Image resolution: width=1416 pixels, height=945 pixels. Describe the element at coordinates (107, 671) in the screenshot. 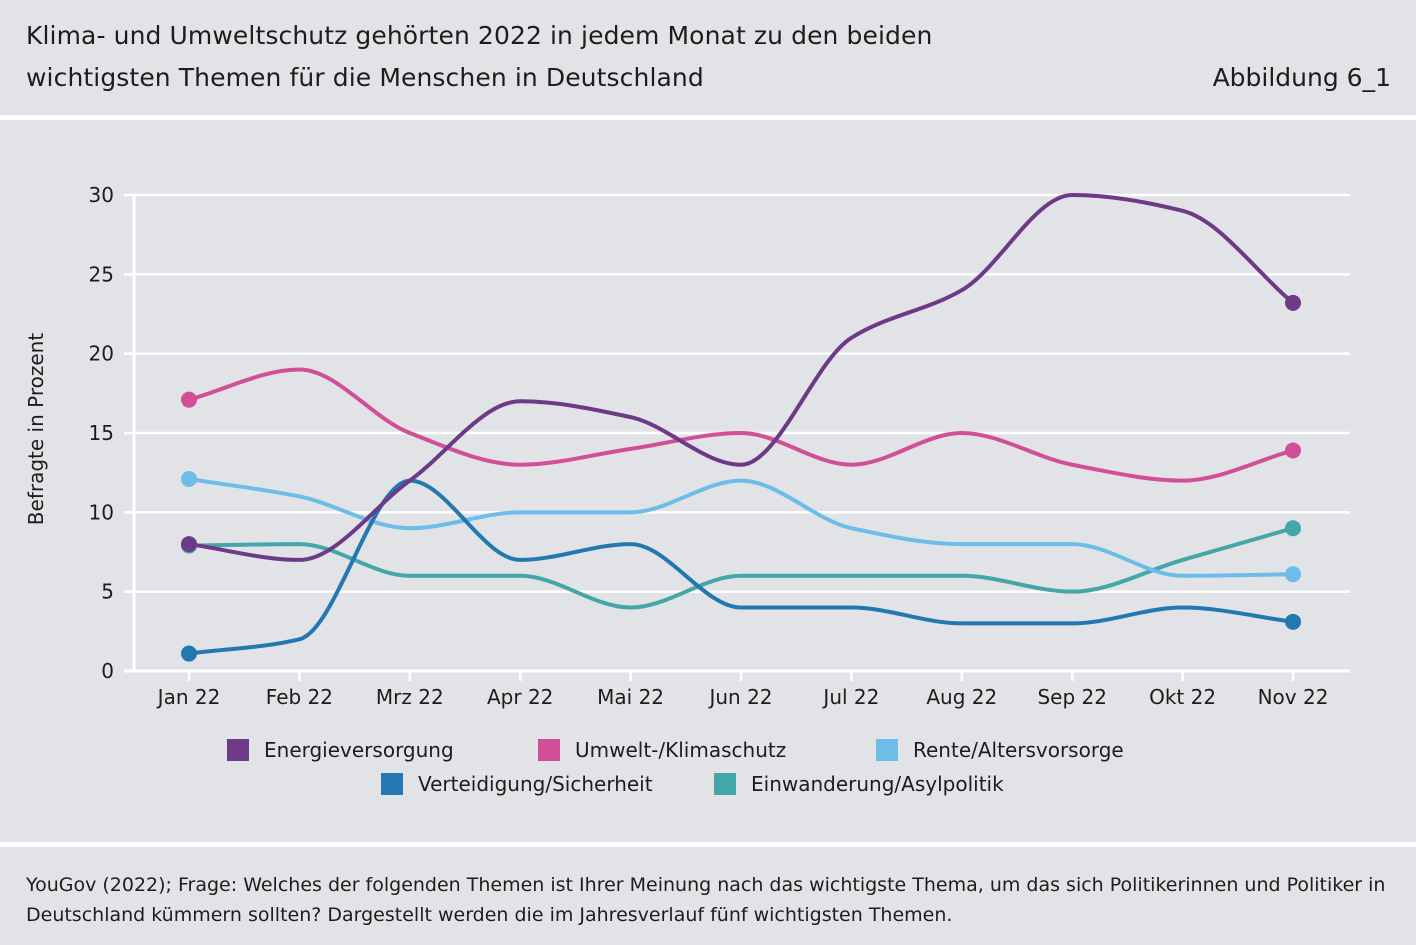

I see `y-tick-label: 0` at that location.